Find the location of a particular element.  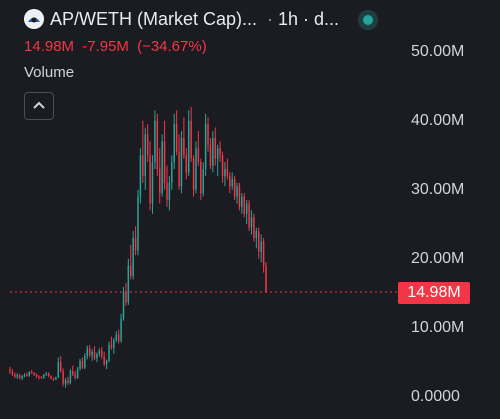

price-summary: 14.98M -7.95M (−34.67%) is located at coordinates (117, 47).